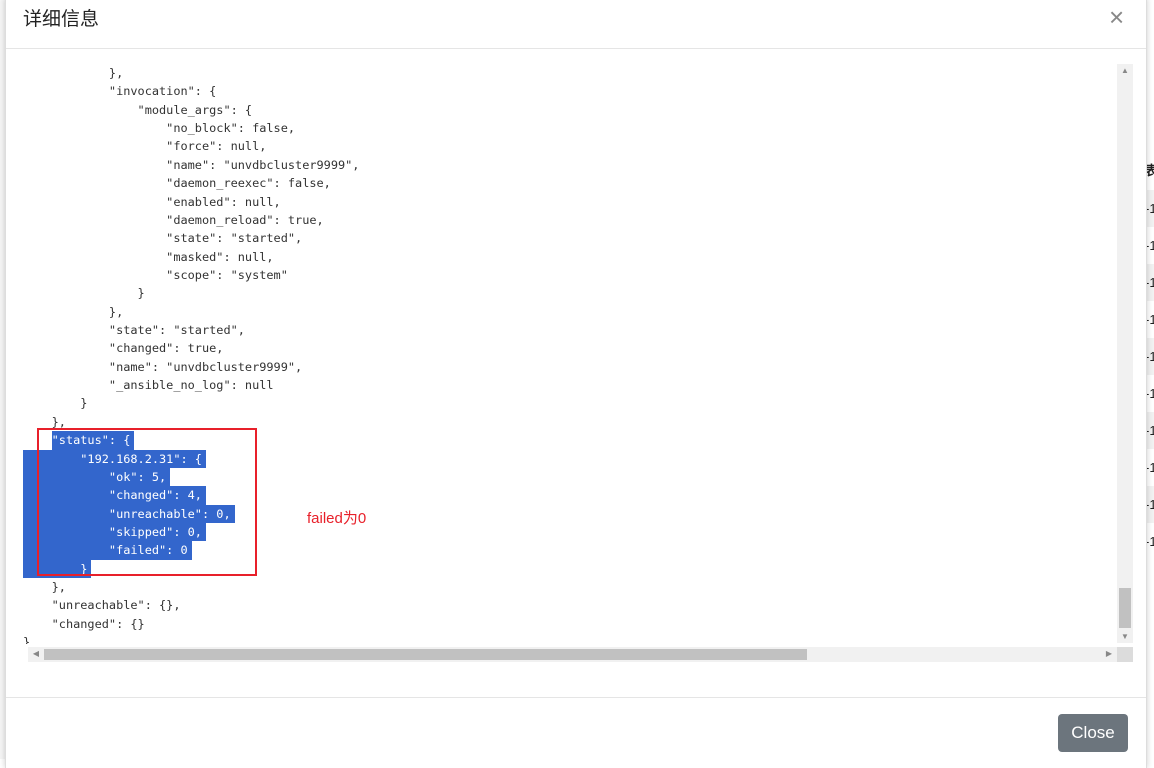 Image resolution: width=1154 pixels, height=768 pixels. Describe the element at coordinates (145, 146) in the screenshot. I see `code-text: "force": null,` at that location.